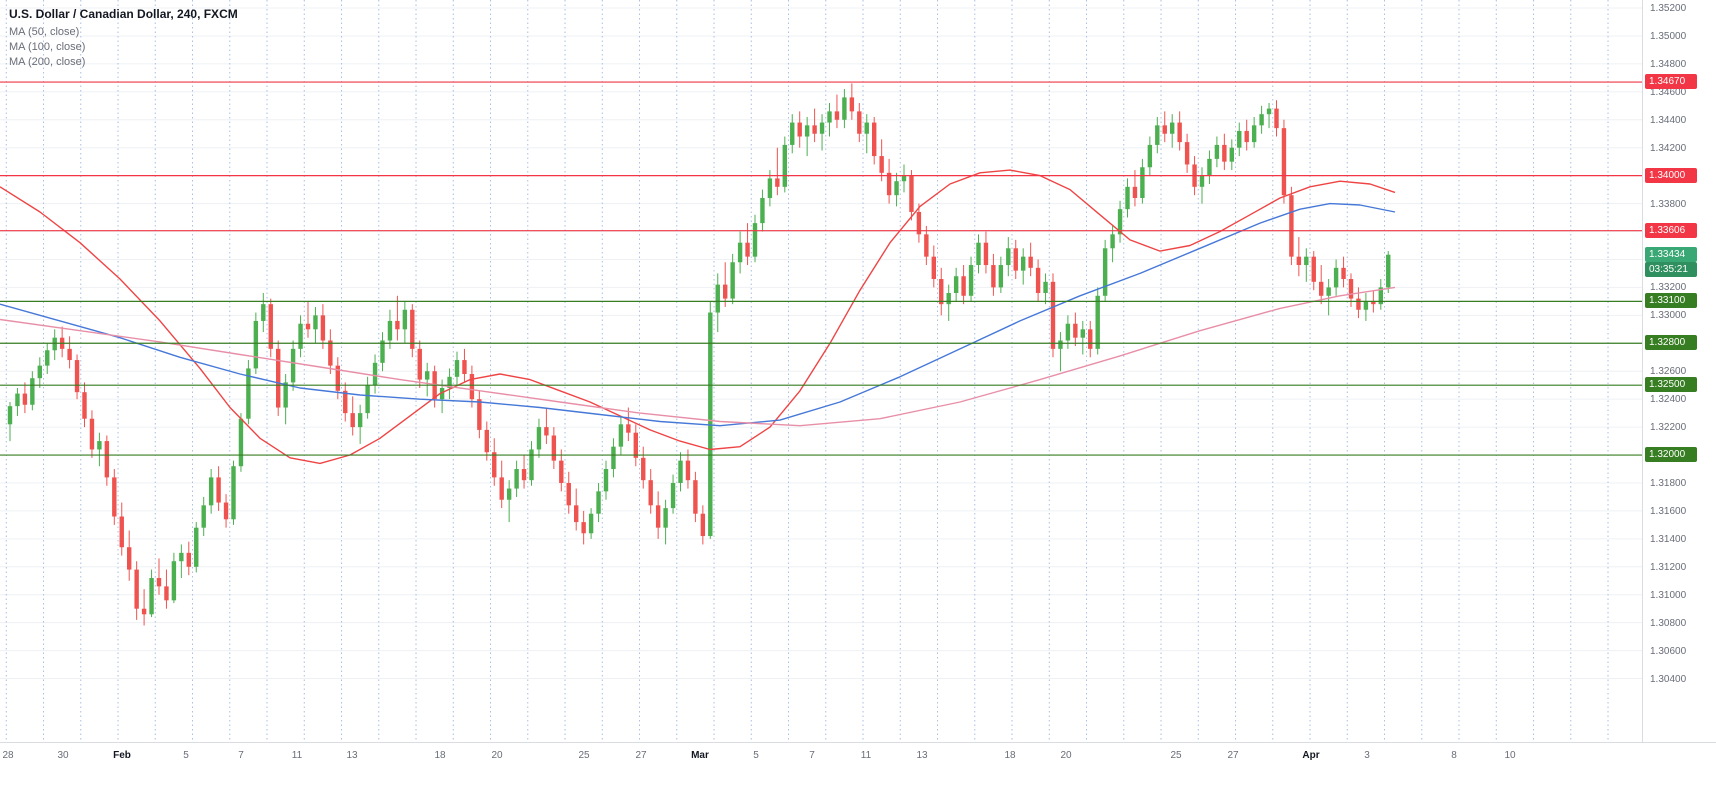 The image size is (1716, 785). Describe the element at coordinates (123, 32) in the screenshot. I see `ma50-legend-item: MA (50, close)` at that location.